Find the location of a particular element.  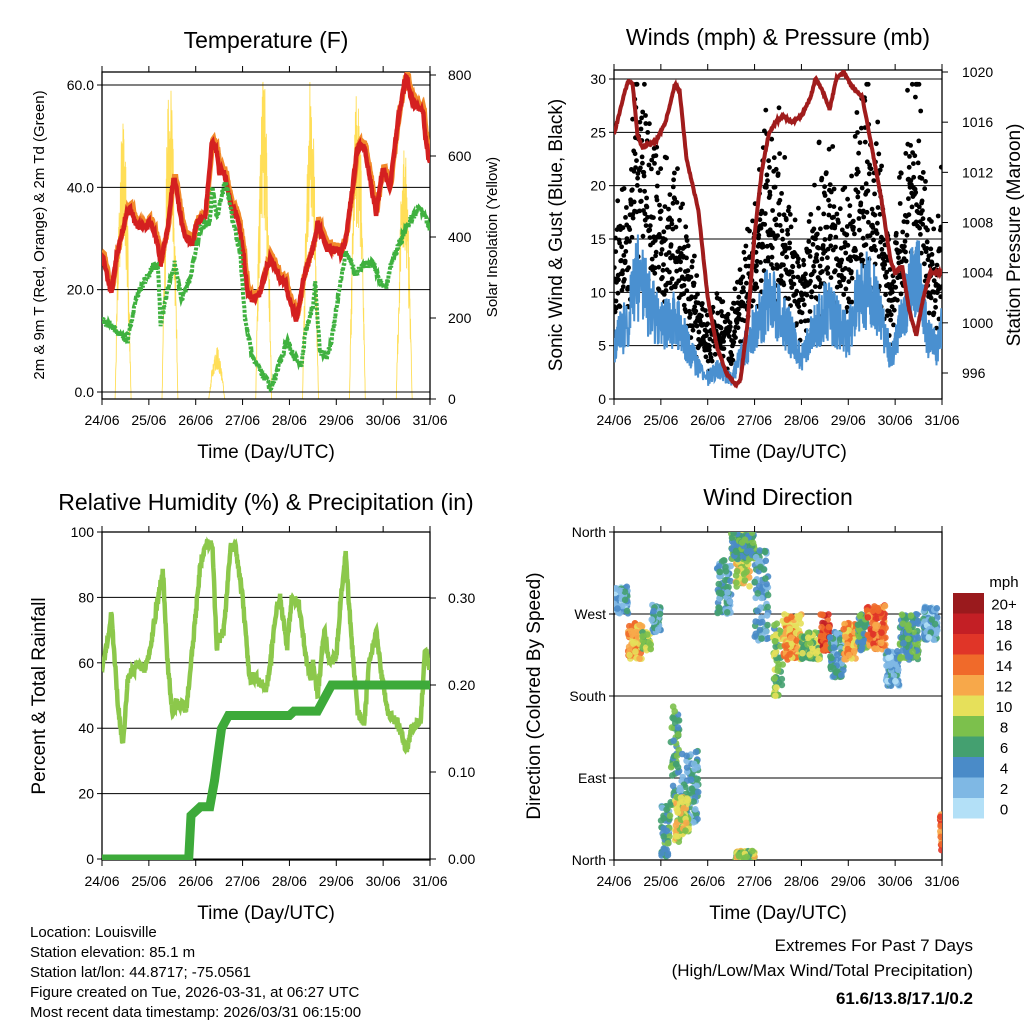

y-tick-label: 80 is located at coordinates (86, 597).